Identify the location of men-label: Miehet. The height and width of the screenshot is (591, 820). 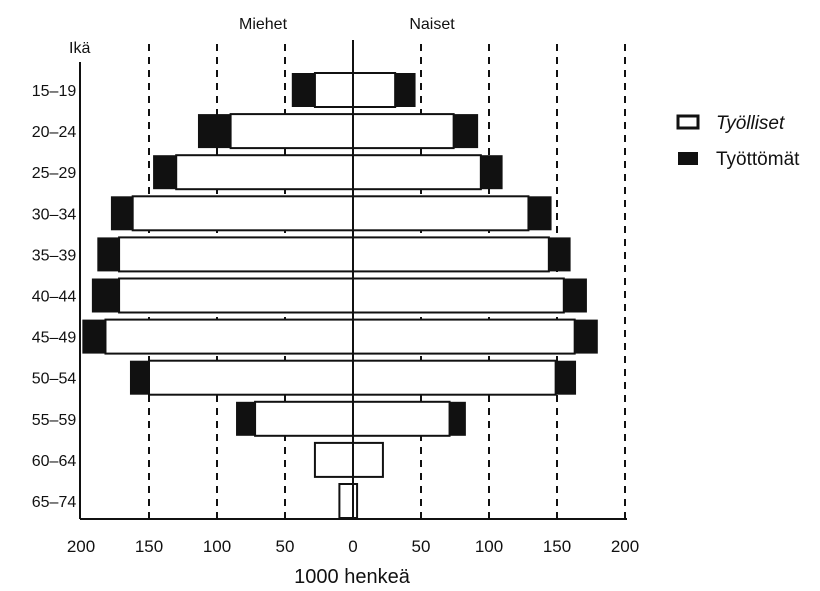
(263, 24).